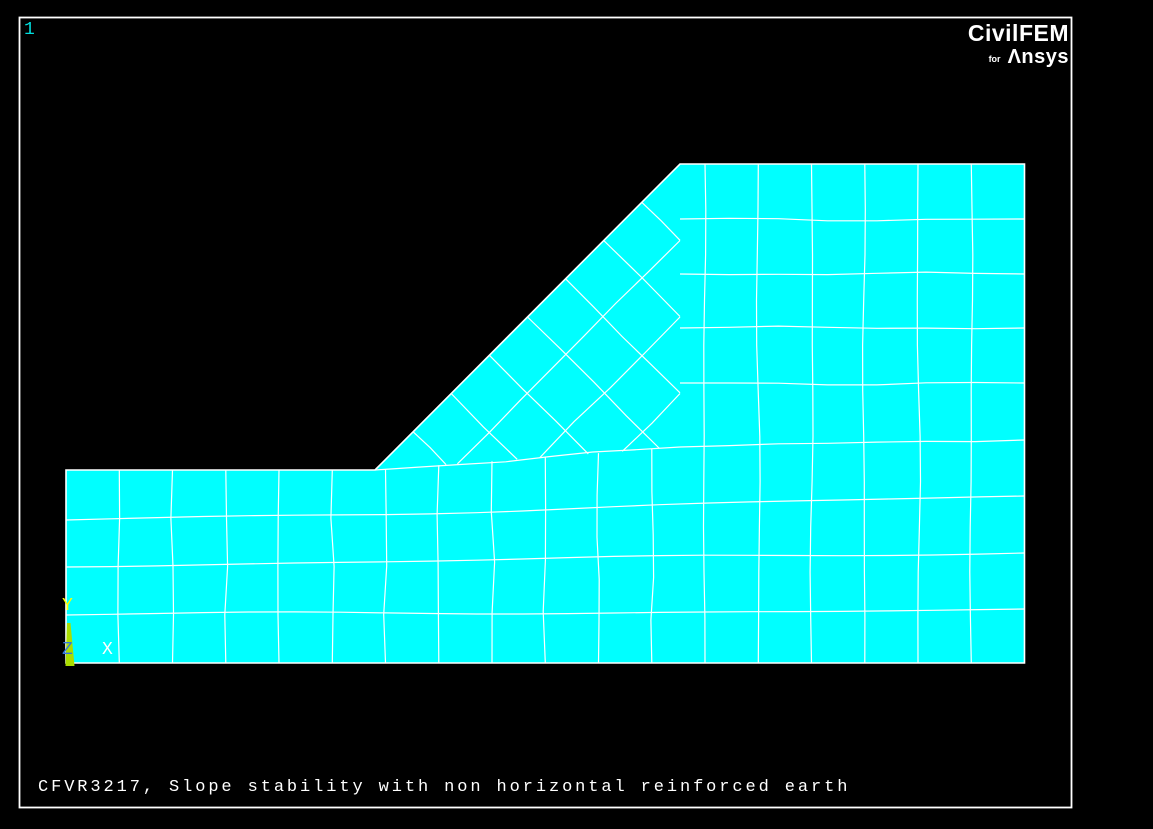 The width and height of the screenshot is (1153, 829). Describe the element at coordinates (994, 59) in the screenshot. I see `logo-for-label: for` at that location.